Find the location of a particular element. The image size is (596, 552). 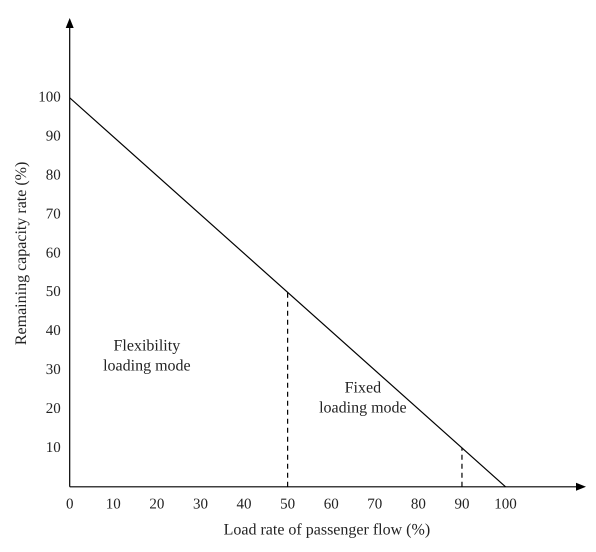

y-tick-label: 10 is located at coordinates (53, 448).